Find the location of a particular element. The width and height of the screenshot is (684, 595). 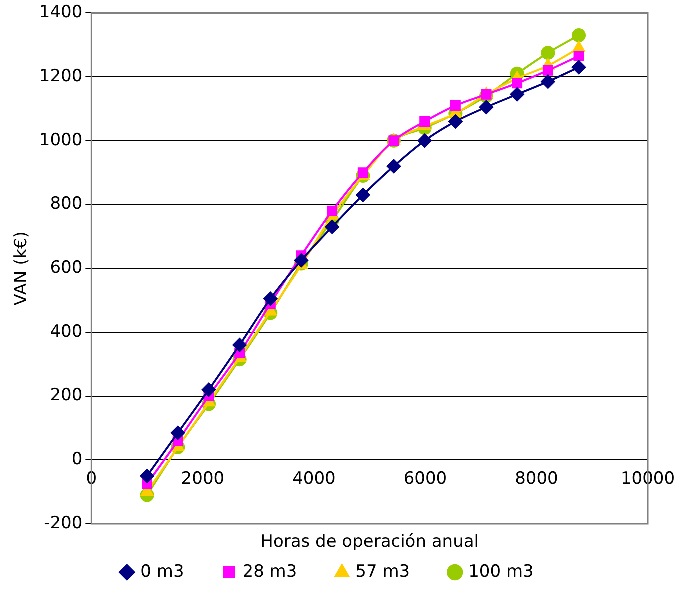

y-tick-label: 400 is located at coordinates (66, 332).